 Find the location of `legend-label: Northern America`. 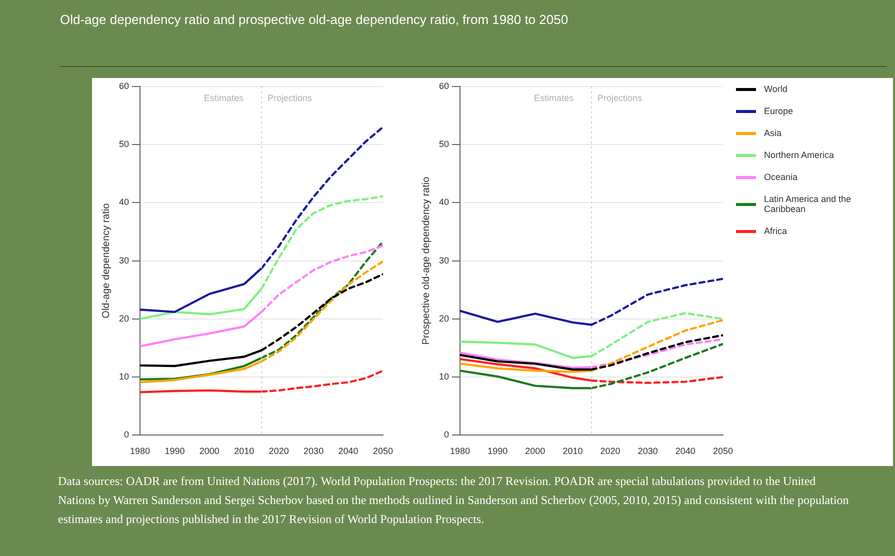

legend-label: Northern America is located at coordinates (800, 155).